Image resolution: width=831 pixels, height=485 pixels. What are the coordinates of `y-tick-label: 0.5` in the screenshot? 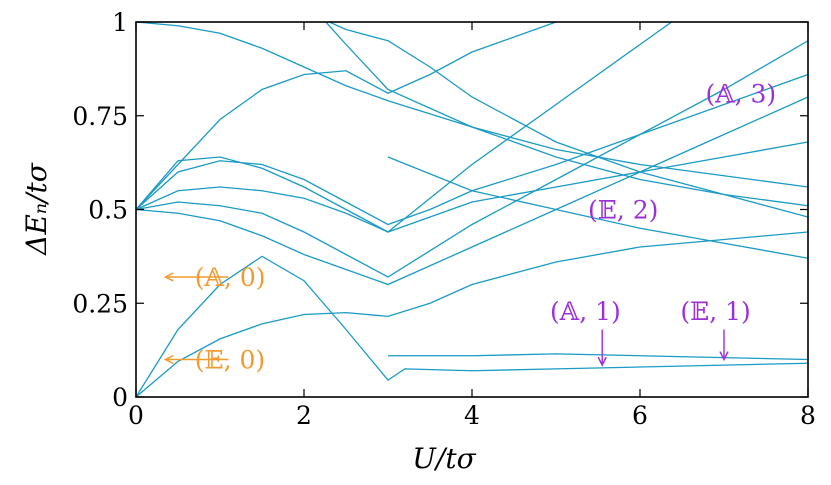 It's located at (108, 210).